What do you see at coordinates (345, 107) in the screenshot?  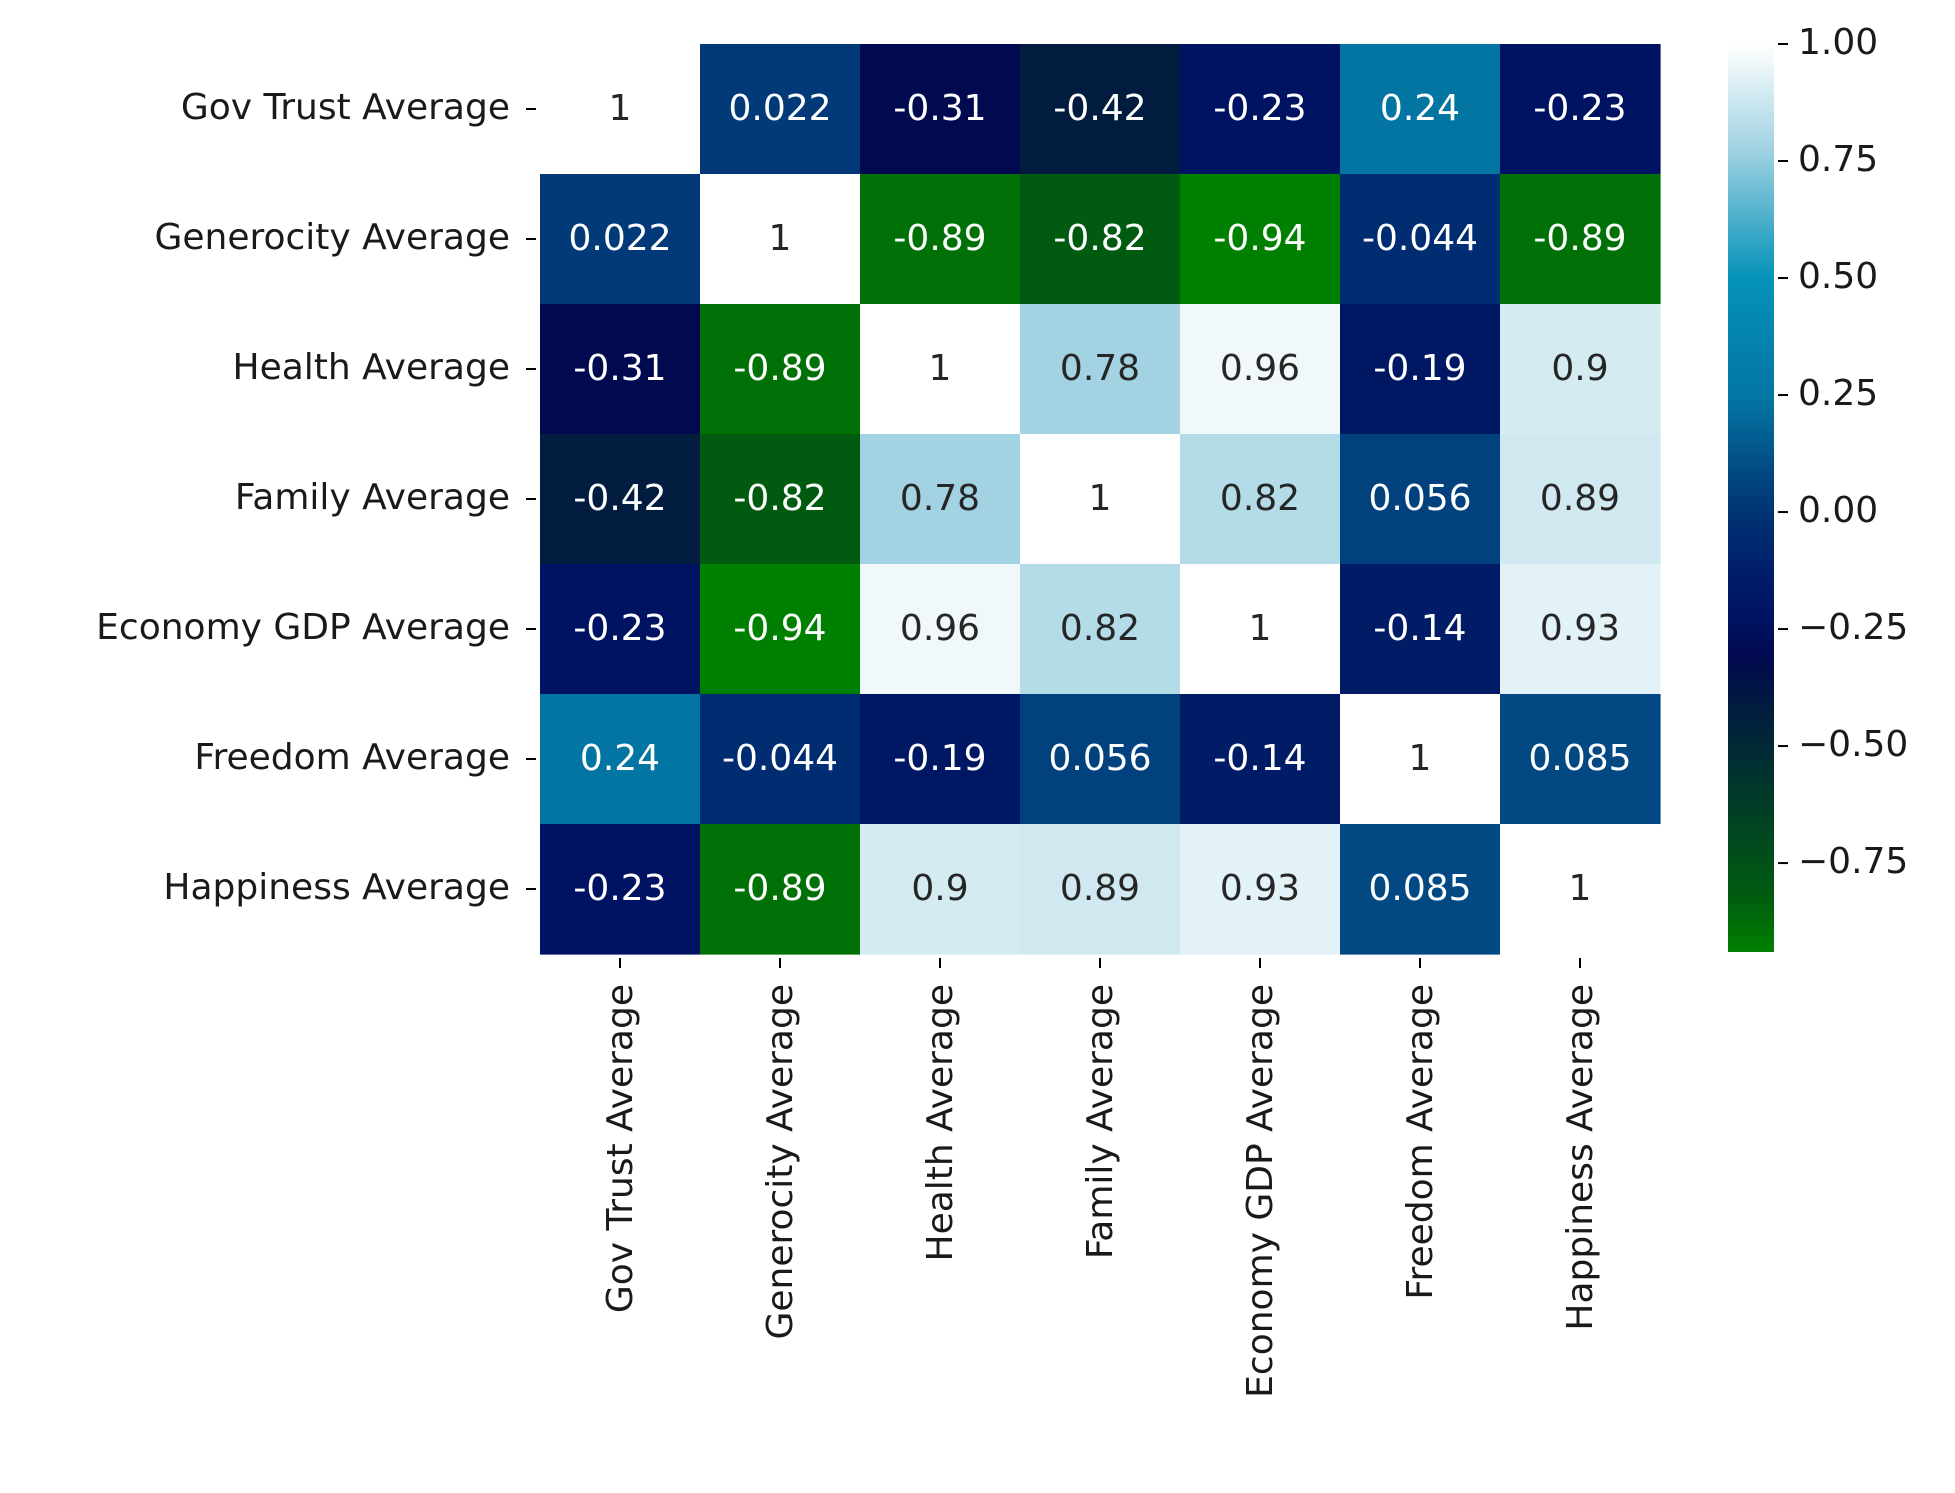 I see `y-tick-label: Gov Trust Average` at bounding box center [345, 107].